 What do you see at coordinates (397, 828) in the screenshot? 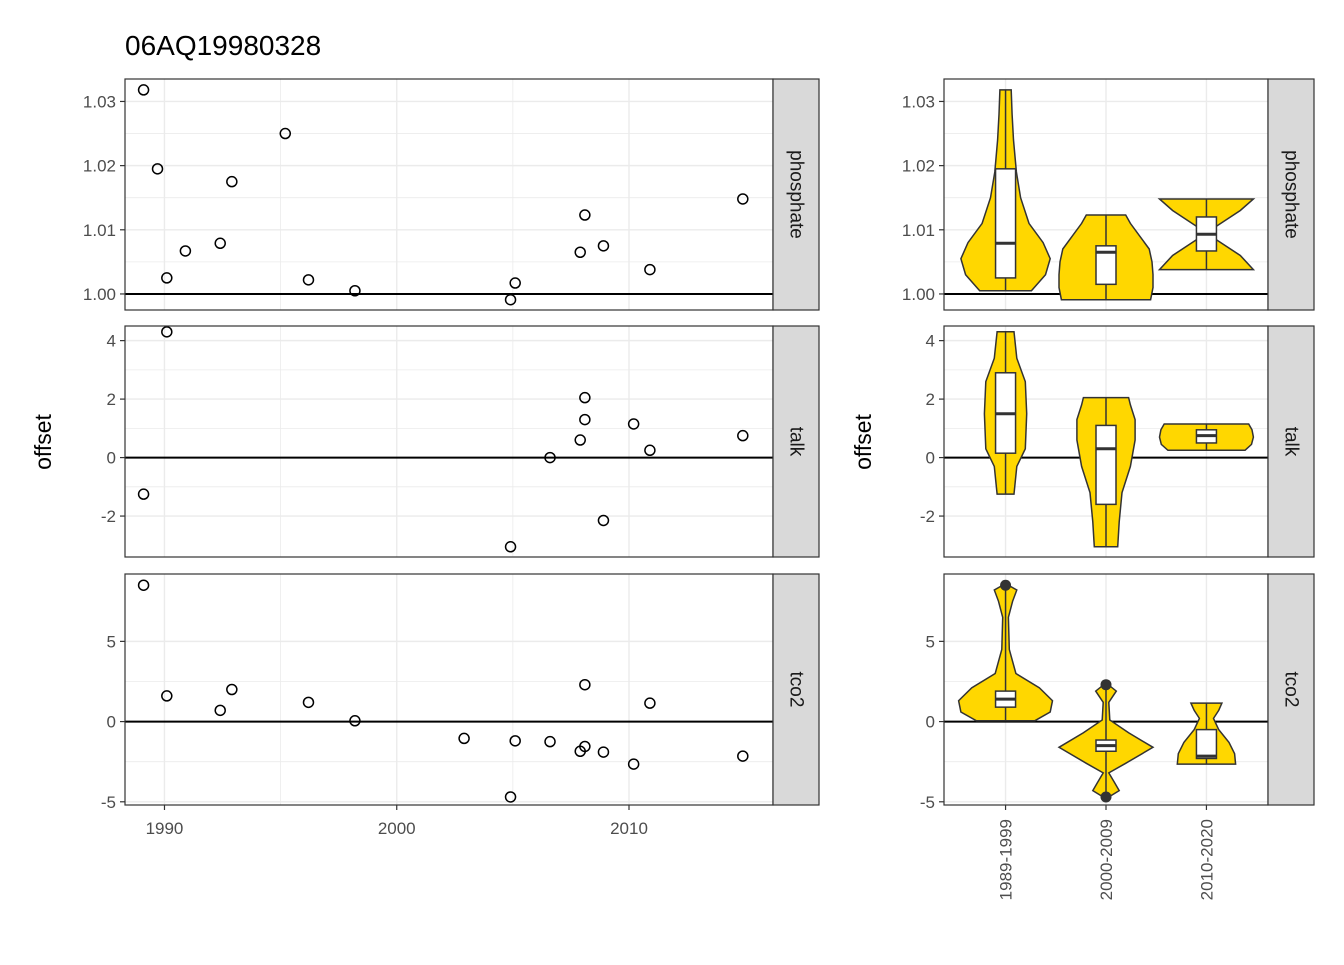
I see `x-tick-label: 2000` at bounding box center [397, 828].